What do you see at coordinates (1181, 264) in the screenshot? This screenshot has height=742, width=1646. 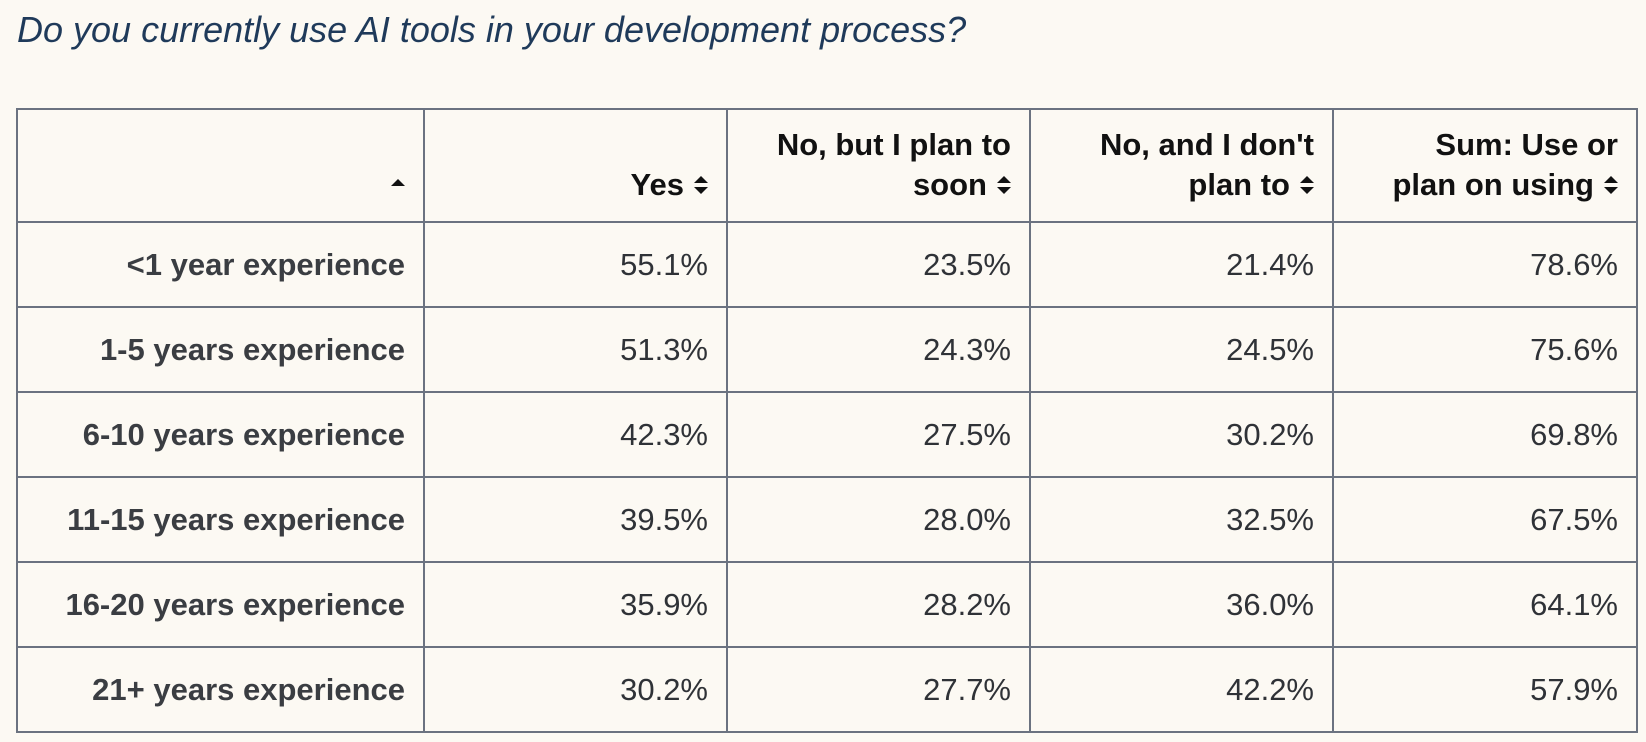 I see `table-cell: 21.4%` at bounding box center [1181, 264].